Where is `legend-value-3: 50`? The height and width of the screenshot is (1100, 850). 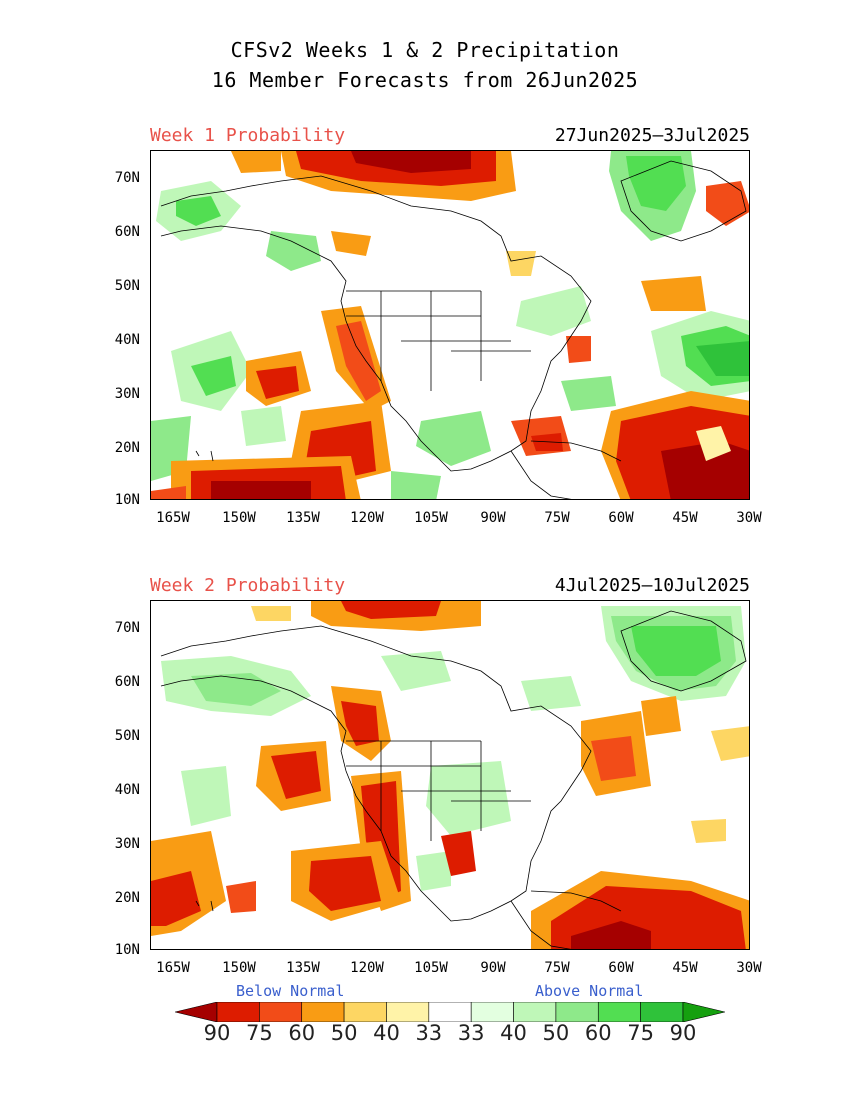 legend-value-3: 50 is located at coordinates (344, 1033).